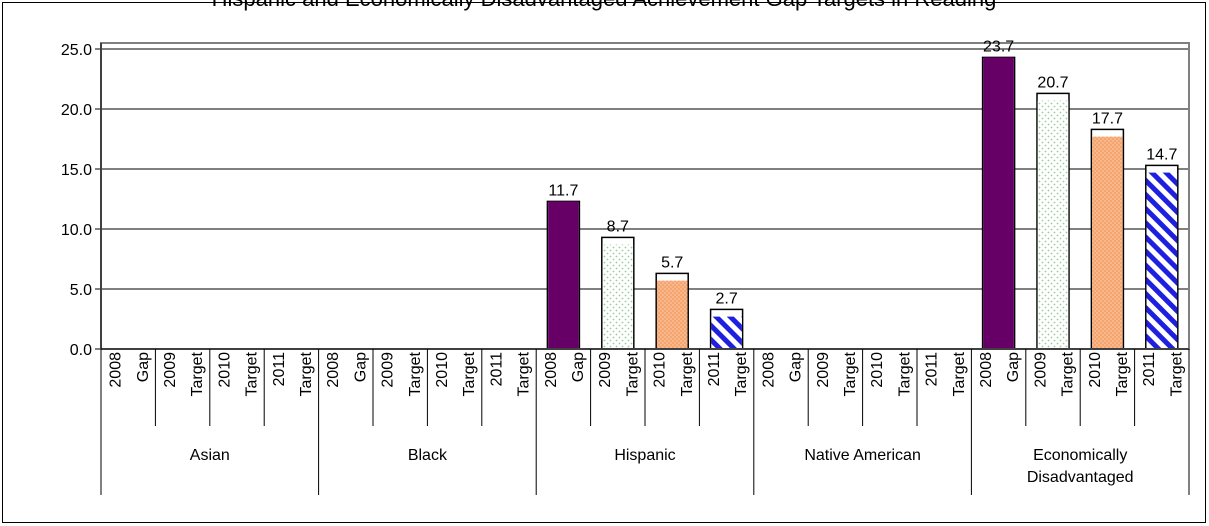  Describe the element at coordinates (726, 298) in the screenshot. I see `bar-value-label: 2.7` at that location.